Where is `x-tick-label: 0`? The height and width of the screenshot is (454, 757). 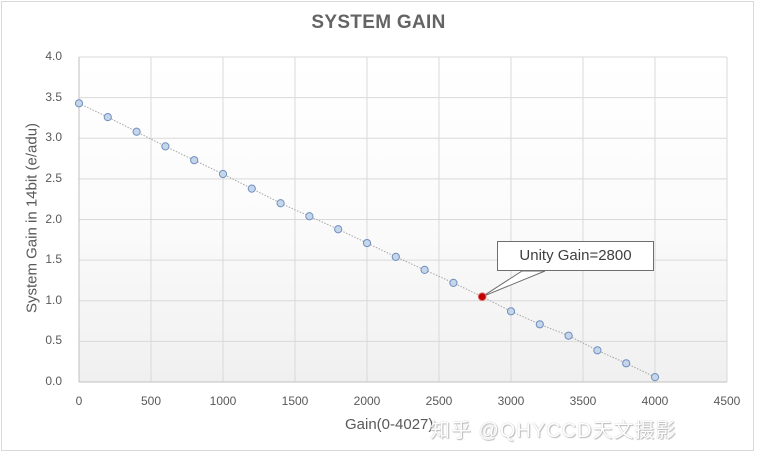
x-tick-label: 0 is located at coordinates (79, 401).